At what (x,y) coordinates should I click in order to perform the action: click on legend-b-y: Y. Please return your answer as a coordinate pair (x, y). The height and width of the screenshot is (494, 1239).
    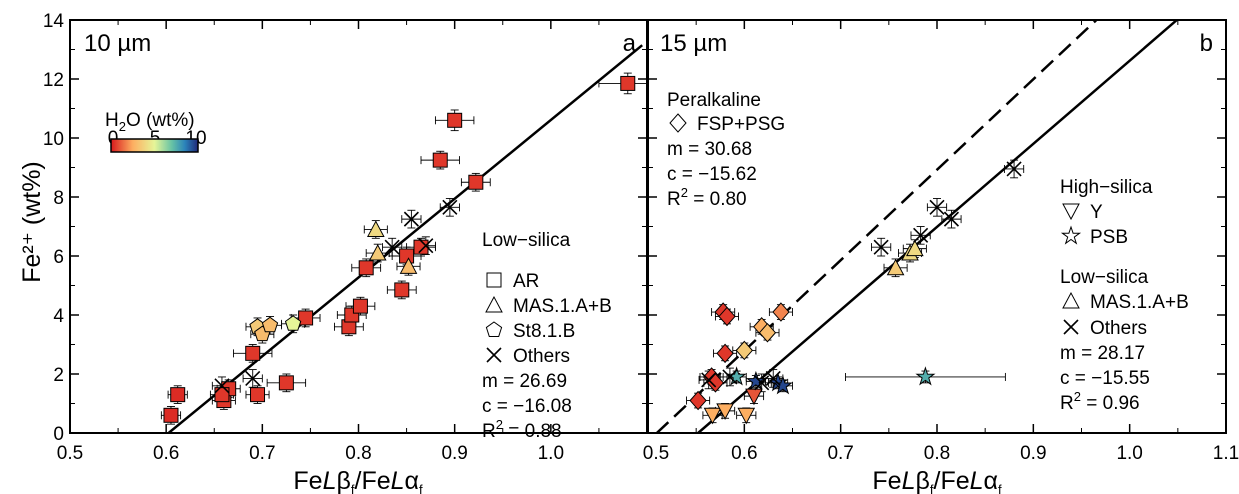
    Looking at the image, I should click on (1096, 212).